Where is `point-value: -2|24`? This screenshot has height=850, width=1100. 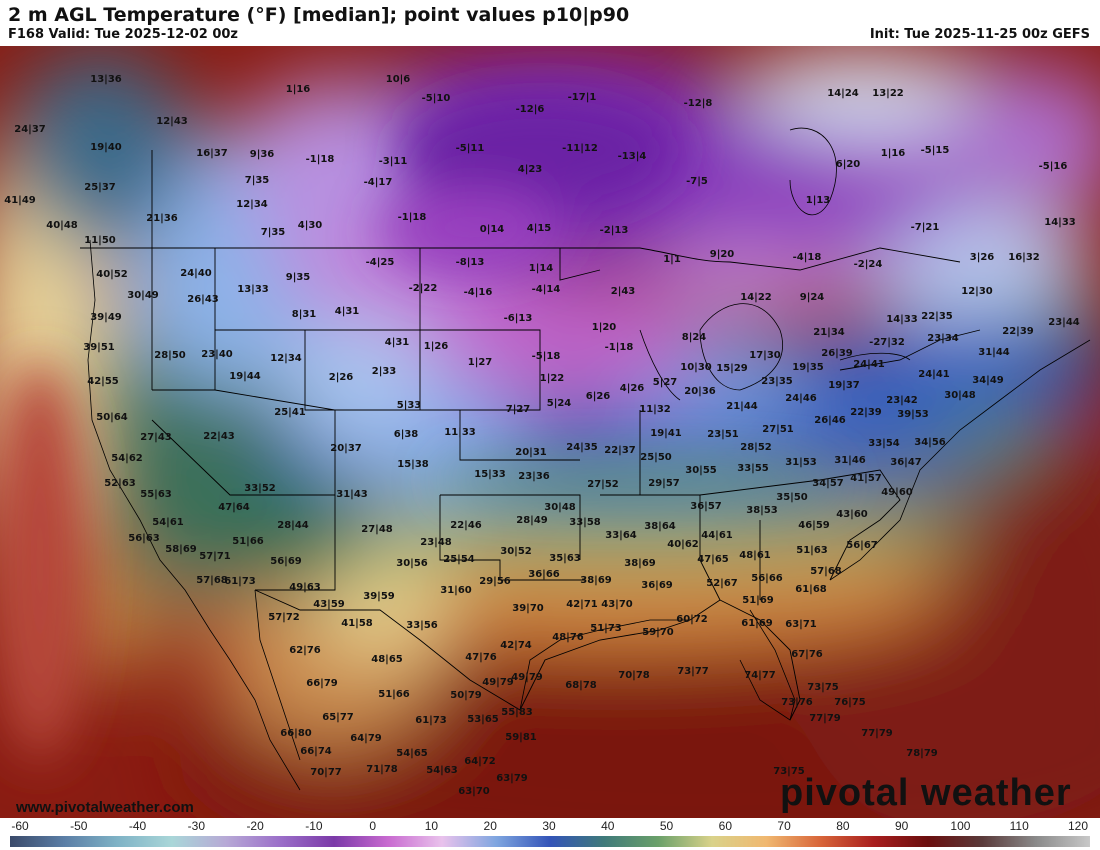
point-value: -2|24 is located at coordinates (868, 264).